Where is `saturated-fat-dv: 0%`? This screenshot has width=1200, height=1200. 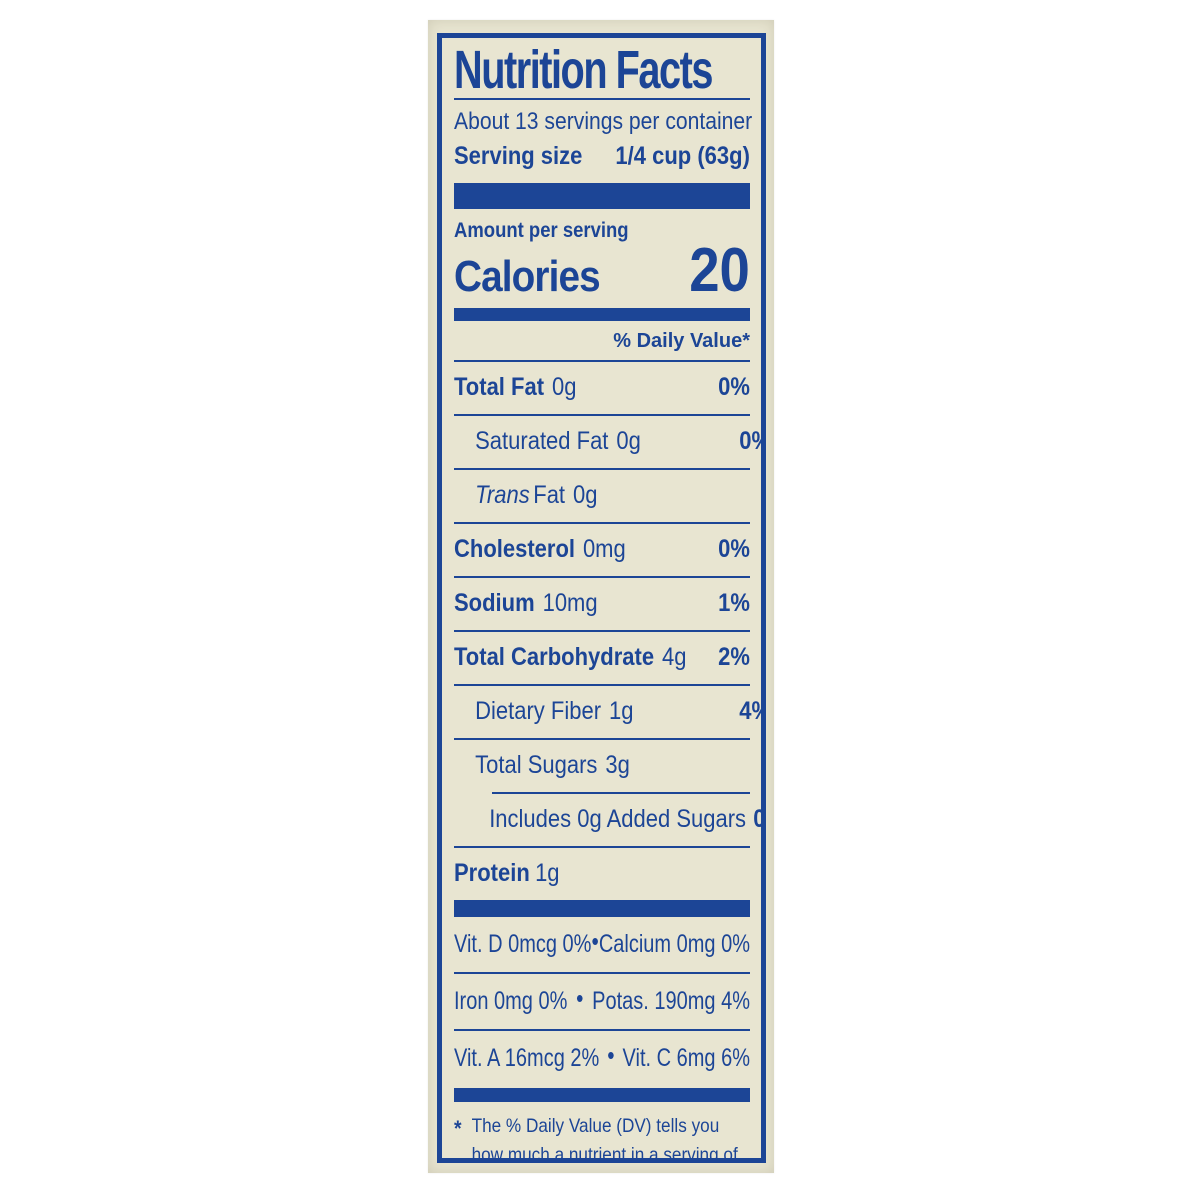
saturated-fat-dv: 0% is located at coordinates (750, 441).